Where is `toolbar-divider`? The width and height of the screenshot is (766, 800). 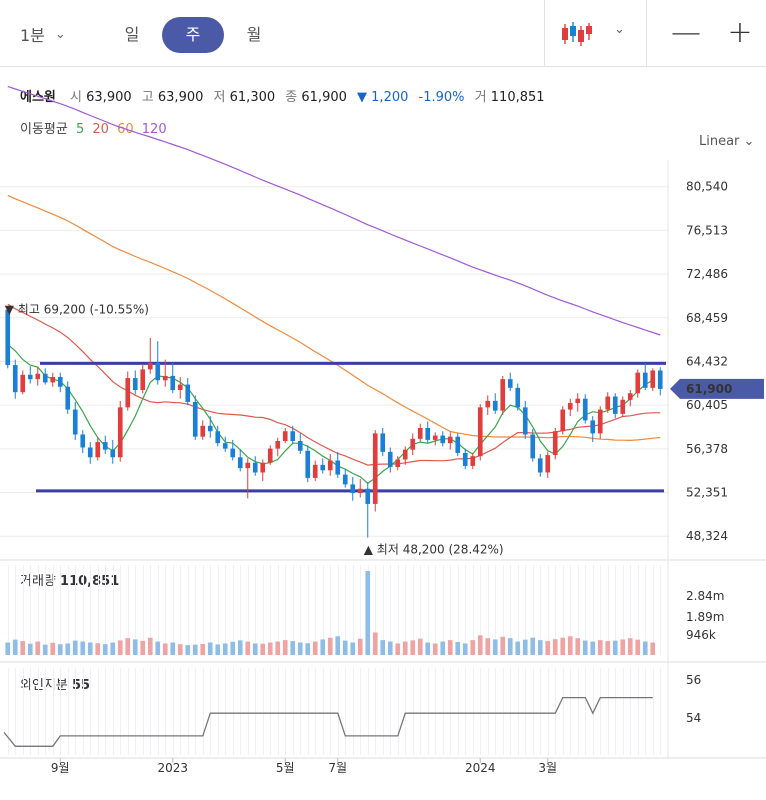 toolbar-divider is located at coordinates (544, 33).